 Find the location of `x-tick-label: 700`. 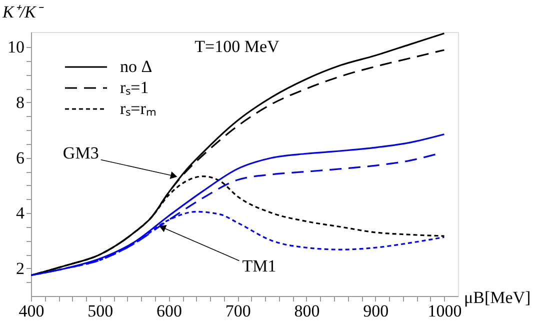

x-tick-label: 700 is located at coordinates (238, 311).